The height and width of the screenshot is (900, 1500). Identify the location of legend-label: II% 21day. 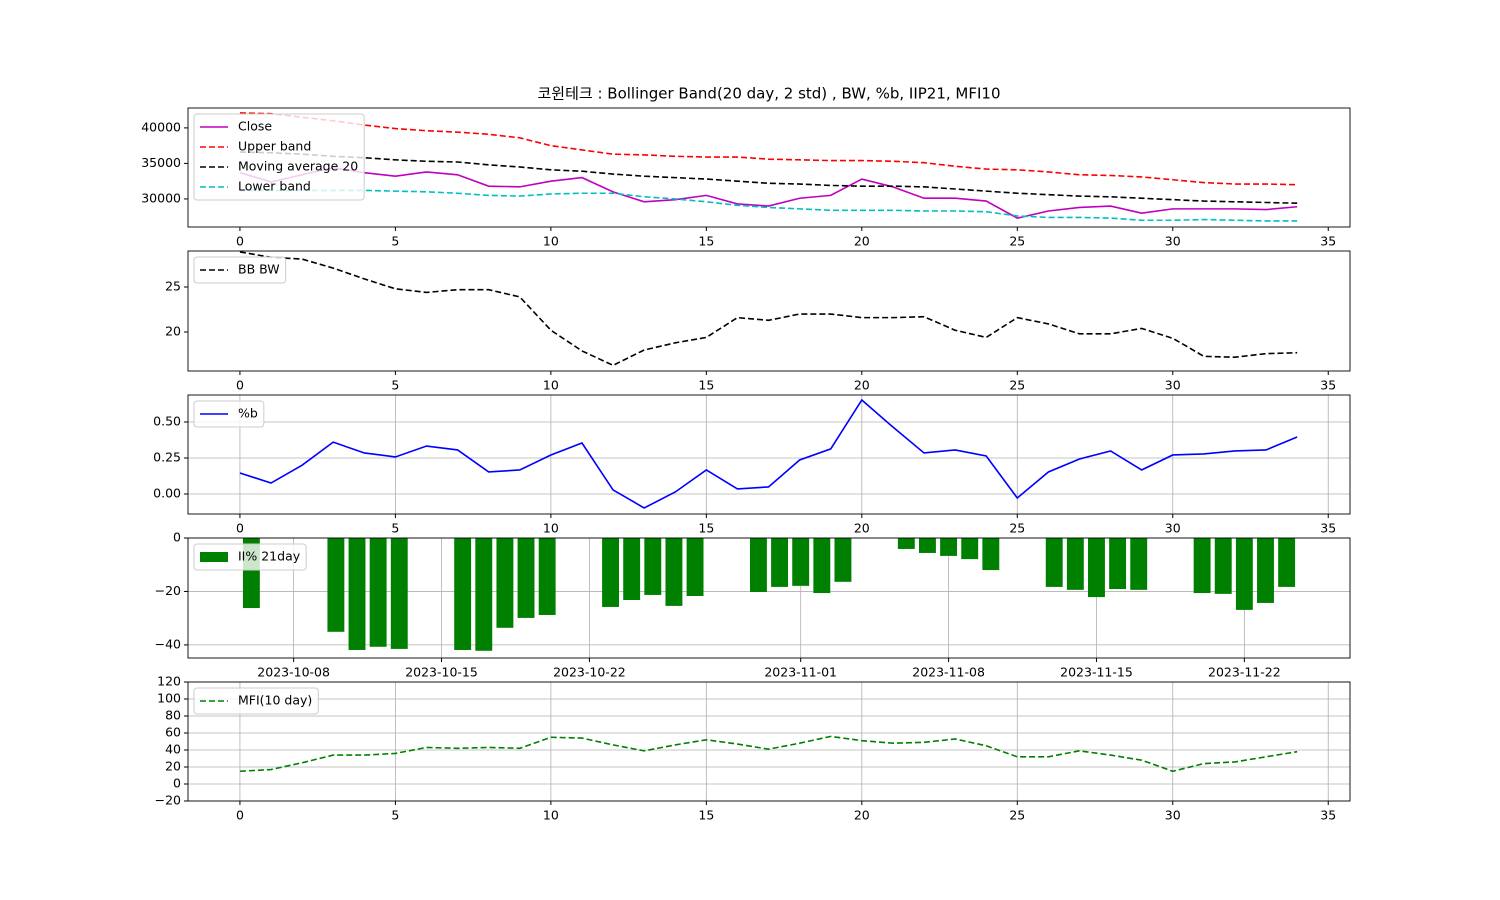
(269, 556).